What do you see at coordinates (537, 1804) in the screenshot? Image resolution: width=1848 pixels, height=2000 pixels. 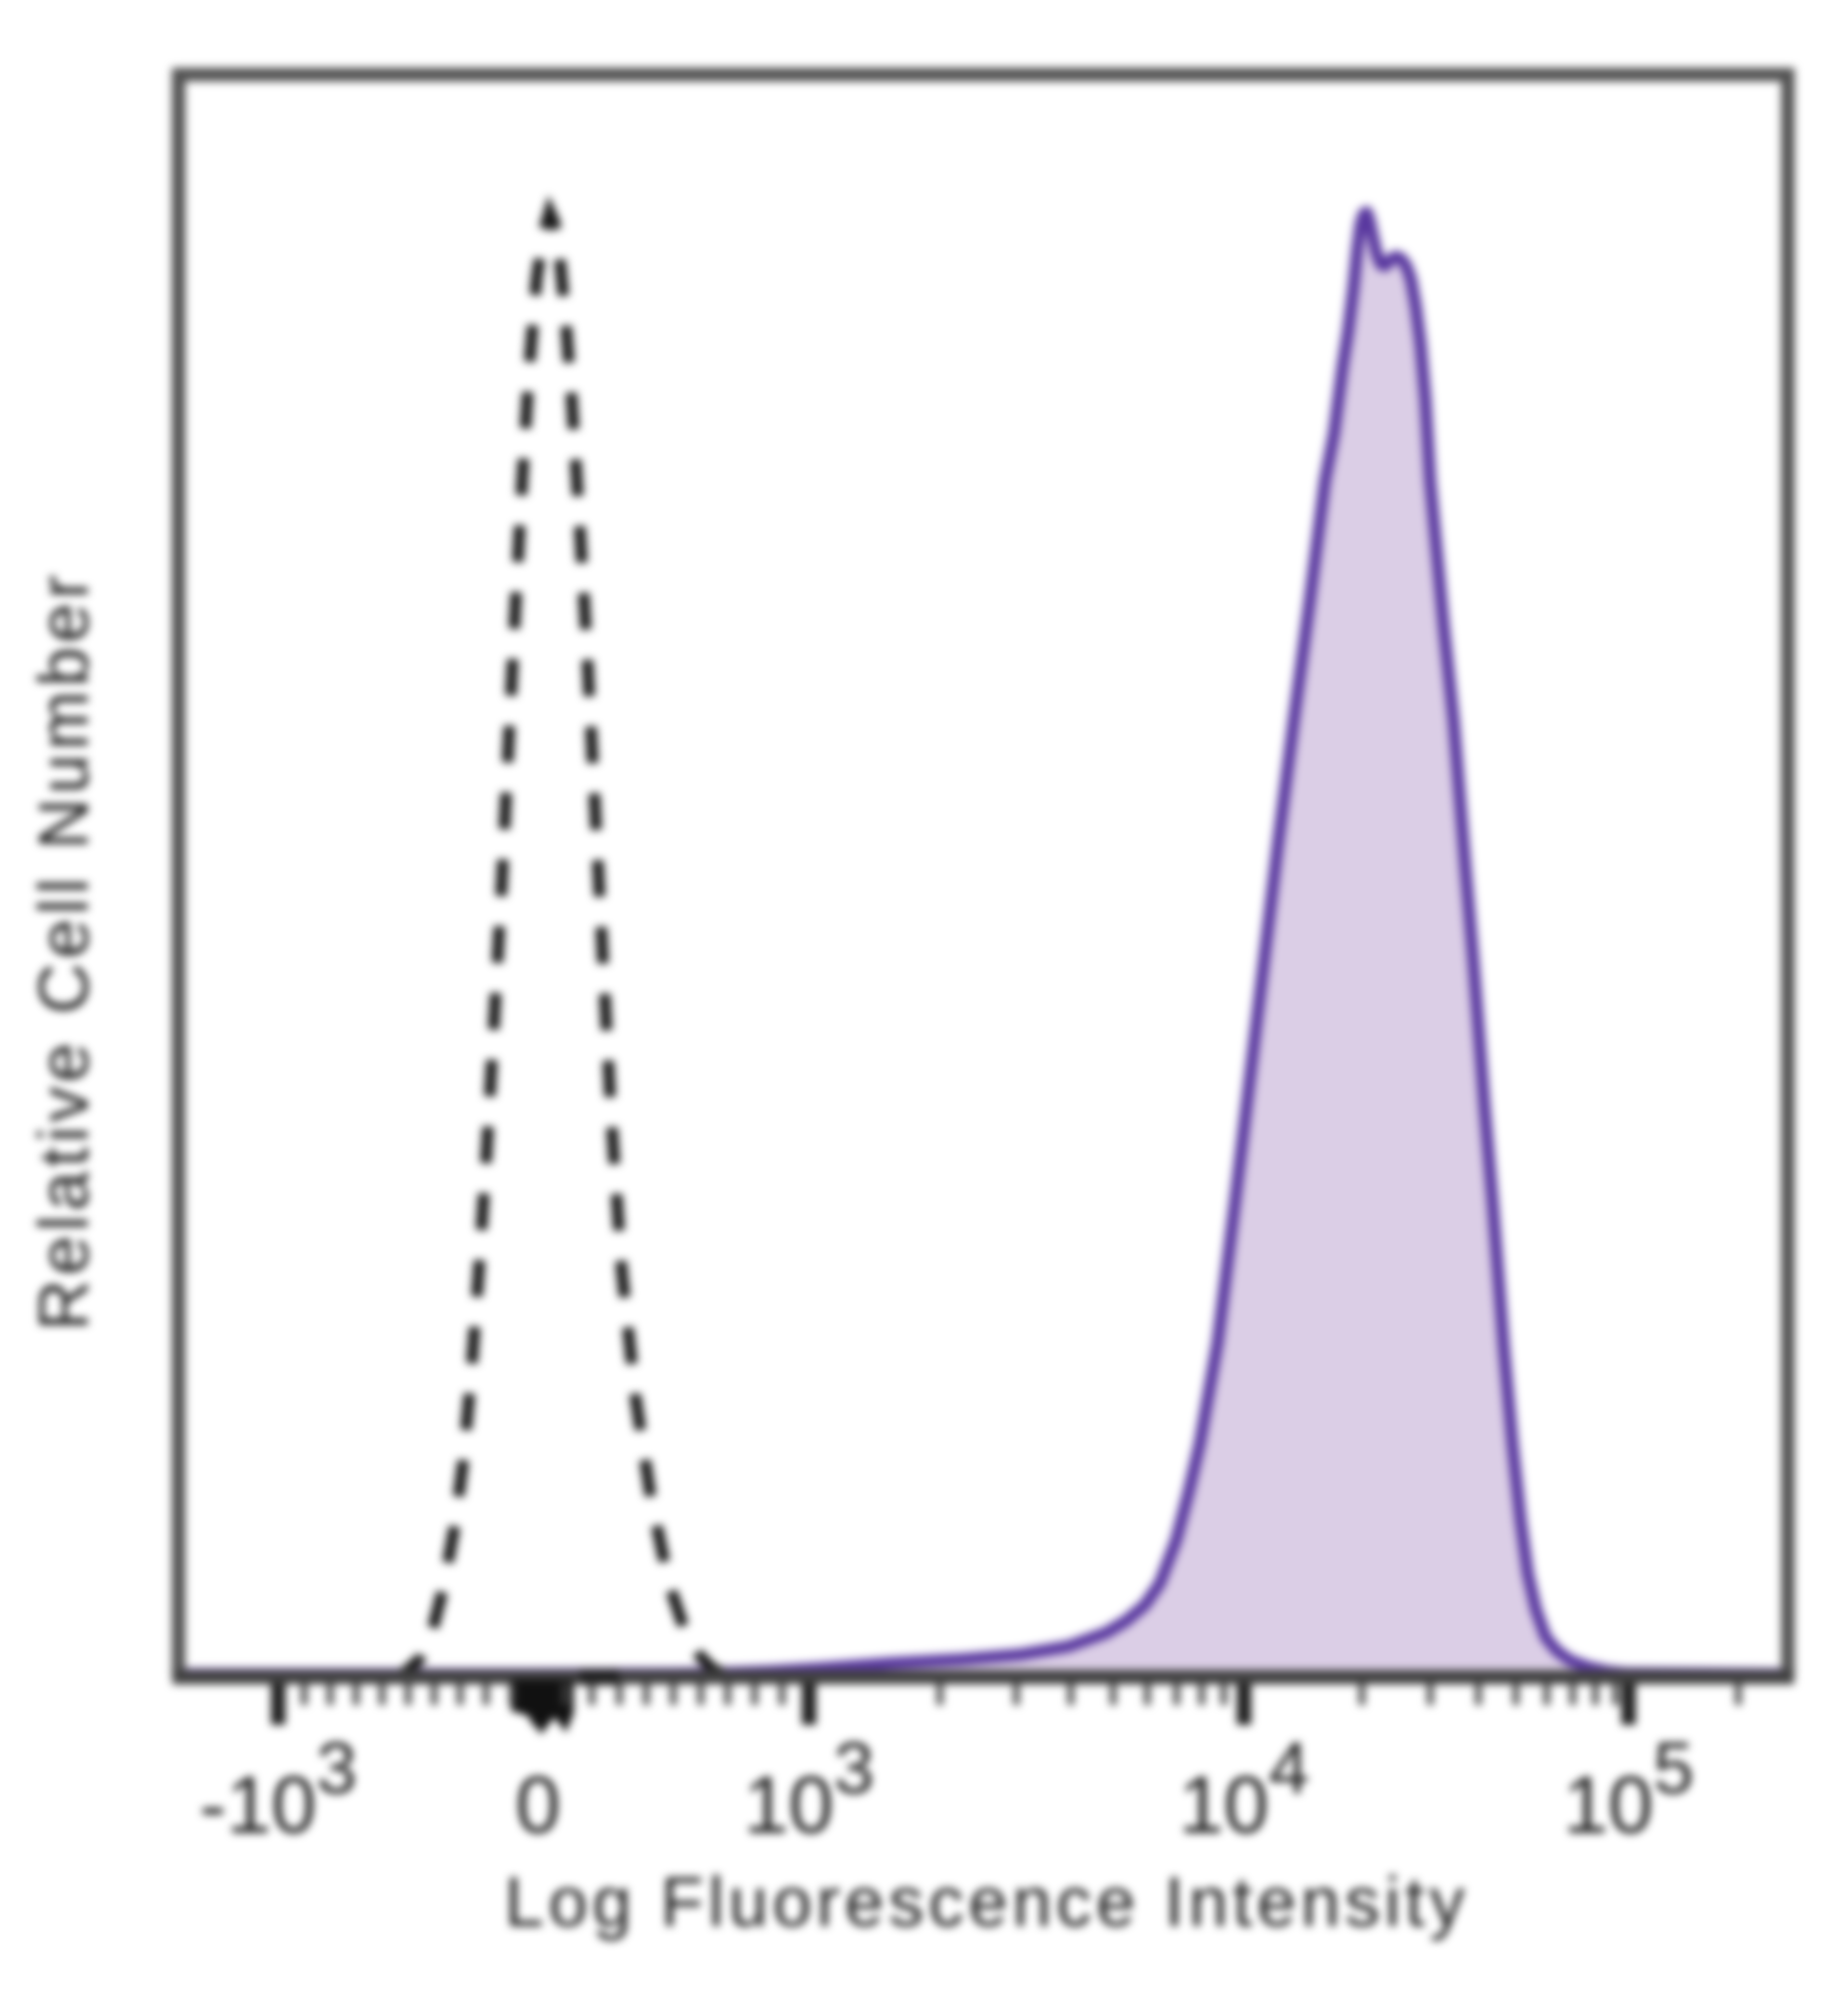 I see `svg-text: 0` at bounding box center [537, 1804].